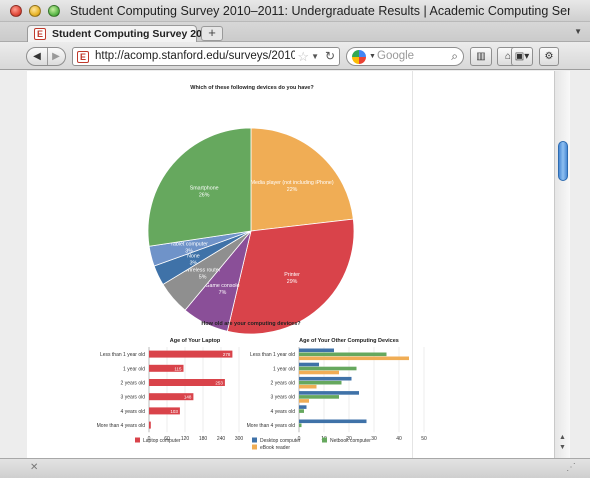  What do you see at coordinates (178, 368) in the screenshot?
I see `bar-value-label: 115` at bounding box center [178, 368].